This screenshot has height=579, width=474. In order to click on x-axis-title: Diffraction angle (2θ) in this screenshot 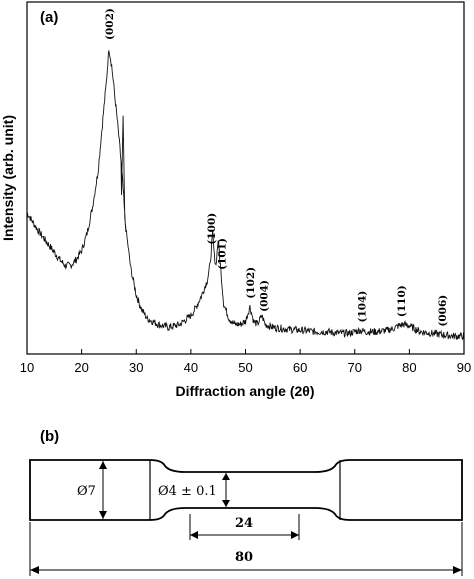, I will do `click(244, 391)`.